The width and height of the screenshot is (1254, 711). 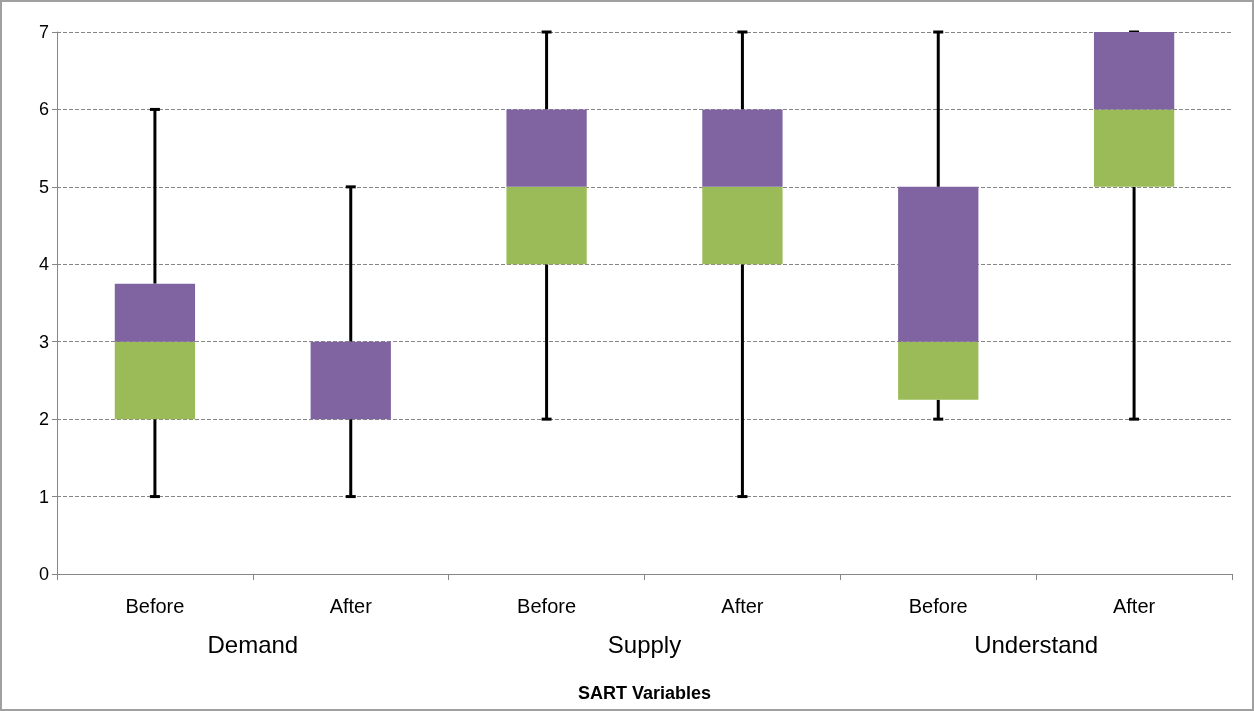 I want to click on y-tick-label: 4, so click(x=43, y=264).